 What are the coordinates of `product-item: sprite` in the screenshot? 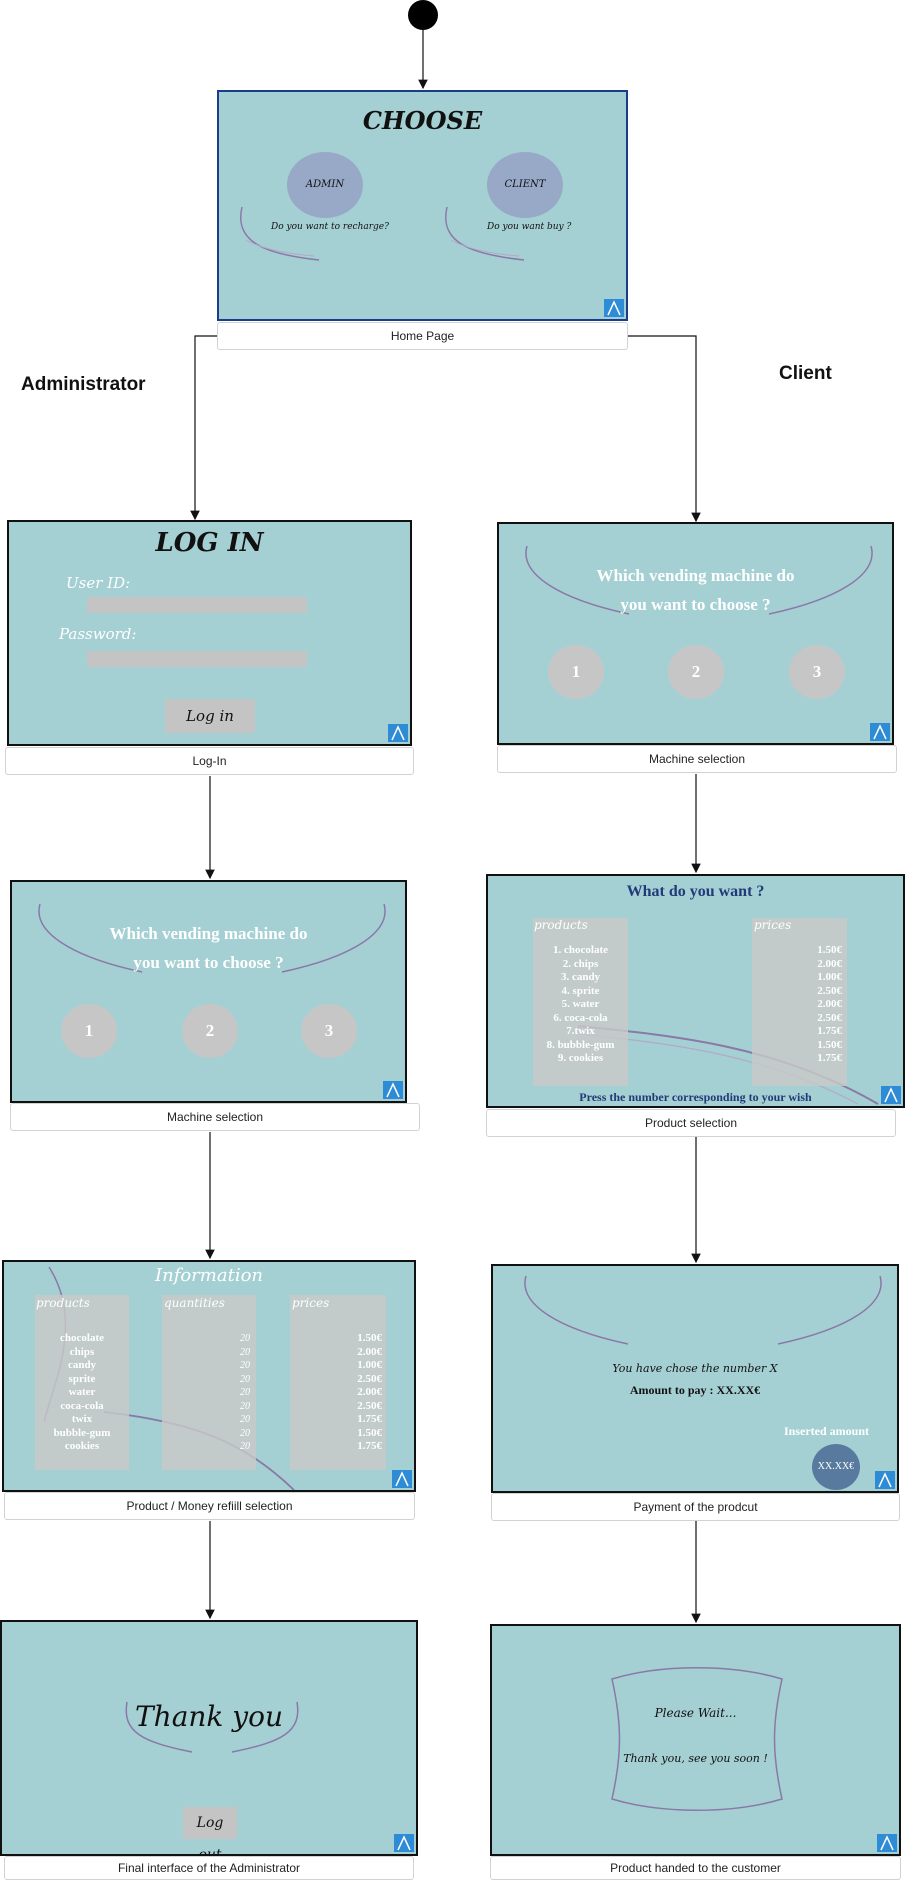 It's located at (82, 1378).